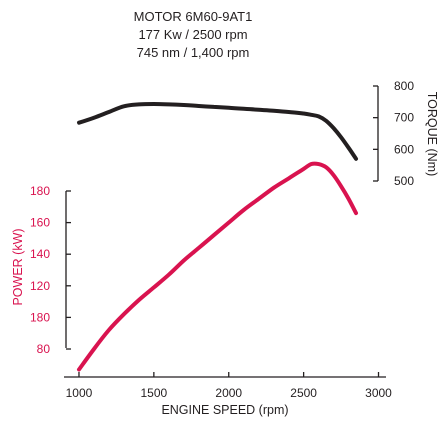  What do you see at coordinates (154, 393) in the screenshot?
I see `x-tick-label: 1500` at bounding box center [154, 393].